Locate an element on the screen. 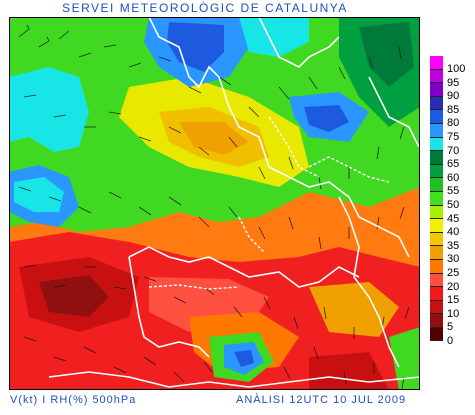  legend-entry: 0 is located at coordinates (450, 337).